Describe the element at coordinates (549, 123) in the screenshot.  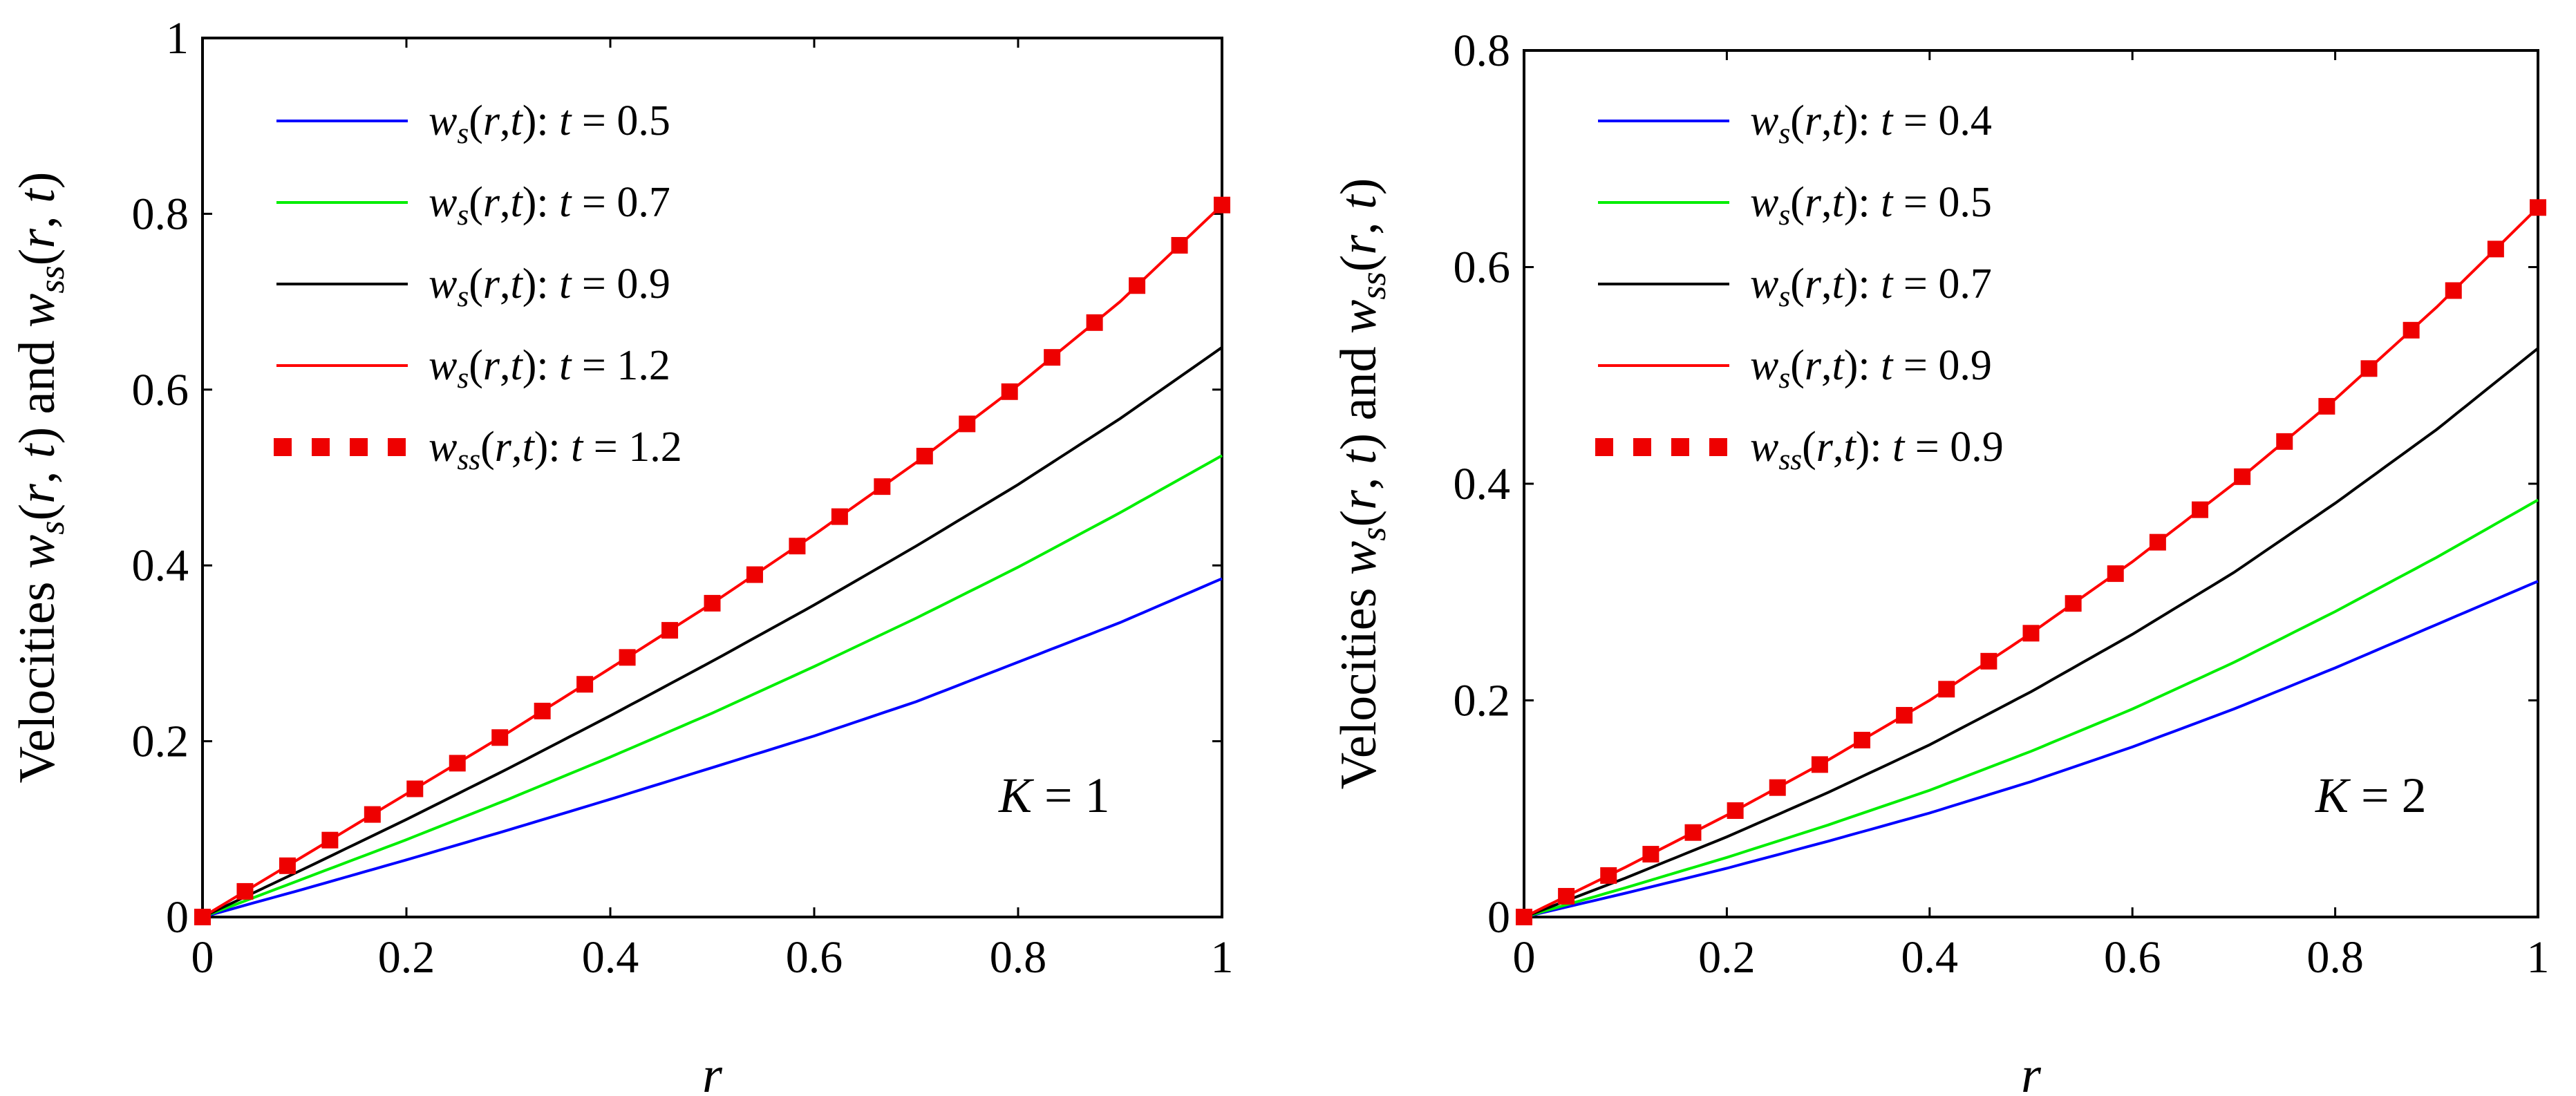
I see `legend-entry-0: ws(r,t): t = 0.5` at that location.